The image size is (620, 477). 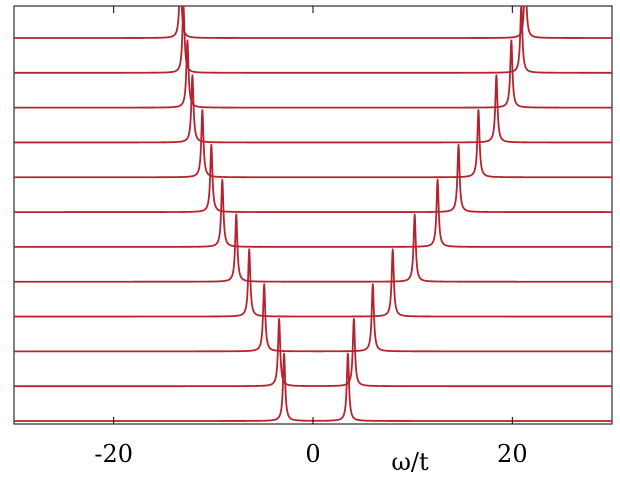 What do you see at coordinates (113, 454) in the screenshot?
I see `x-tick-label: -20` at bounding box center [113, 454].